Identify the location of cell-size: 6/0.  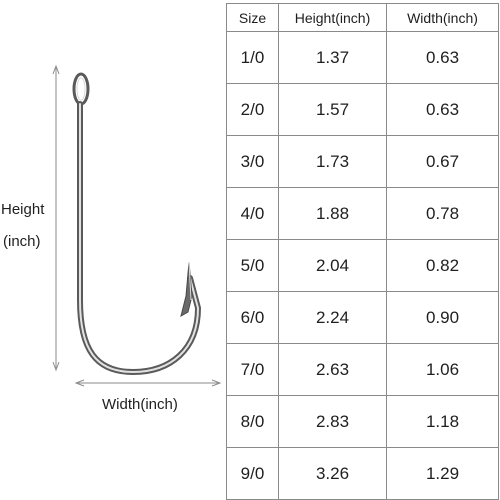
(252, 317).